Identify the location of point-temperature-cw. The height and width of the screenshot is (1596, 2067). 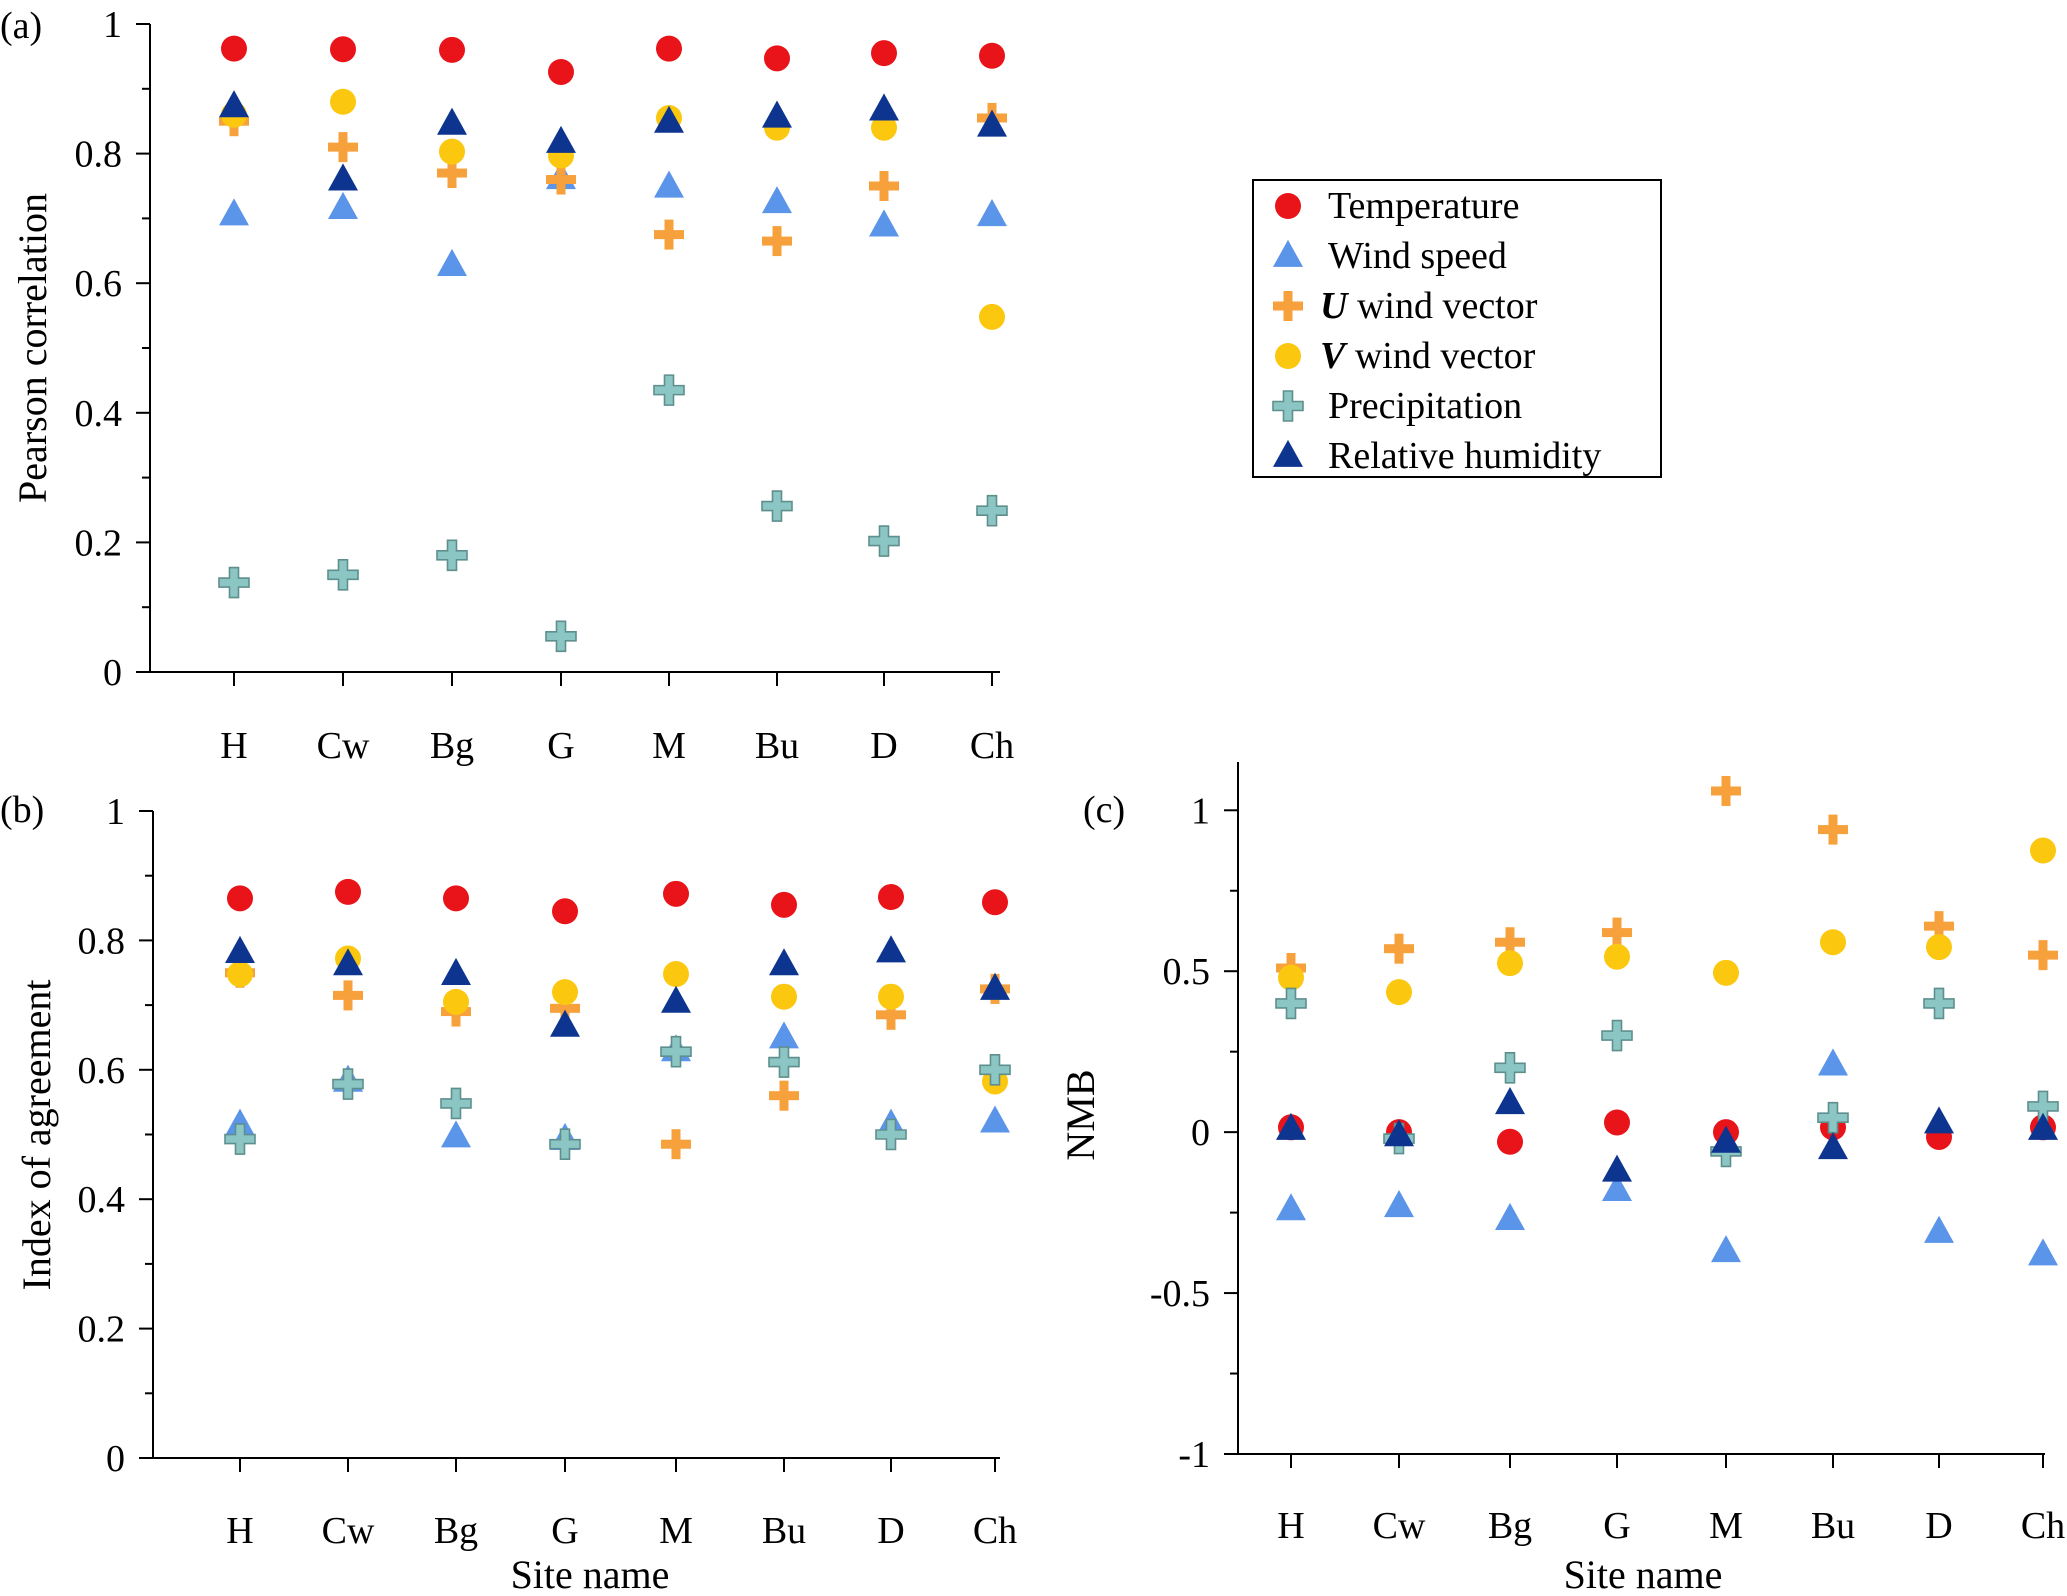
(343, 49).